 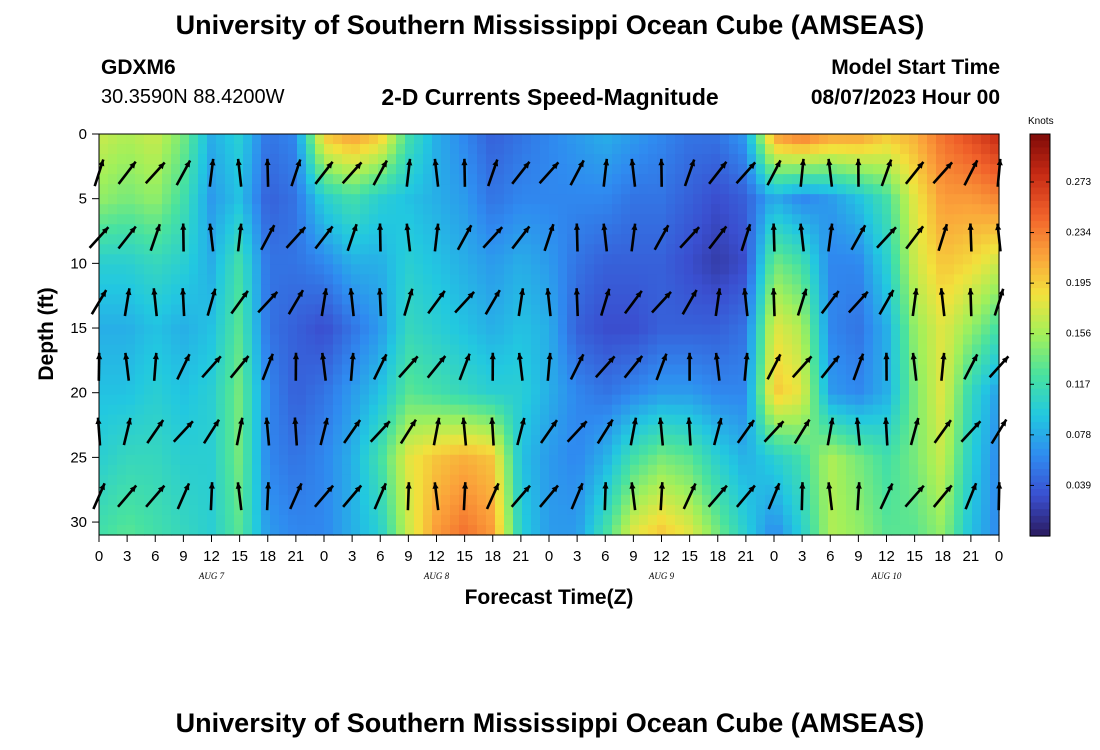 What do you see at coordinates (267, 556) in the screenshot?
I see `x-tick-label: 18` at bounding box center [267, 556].